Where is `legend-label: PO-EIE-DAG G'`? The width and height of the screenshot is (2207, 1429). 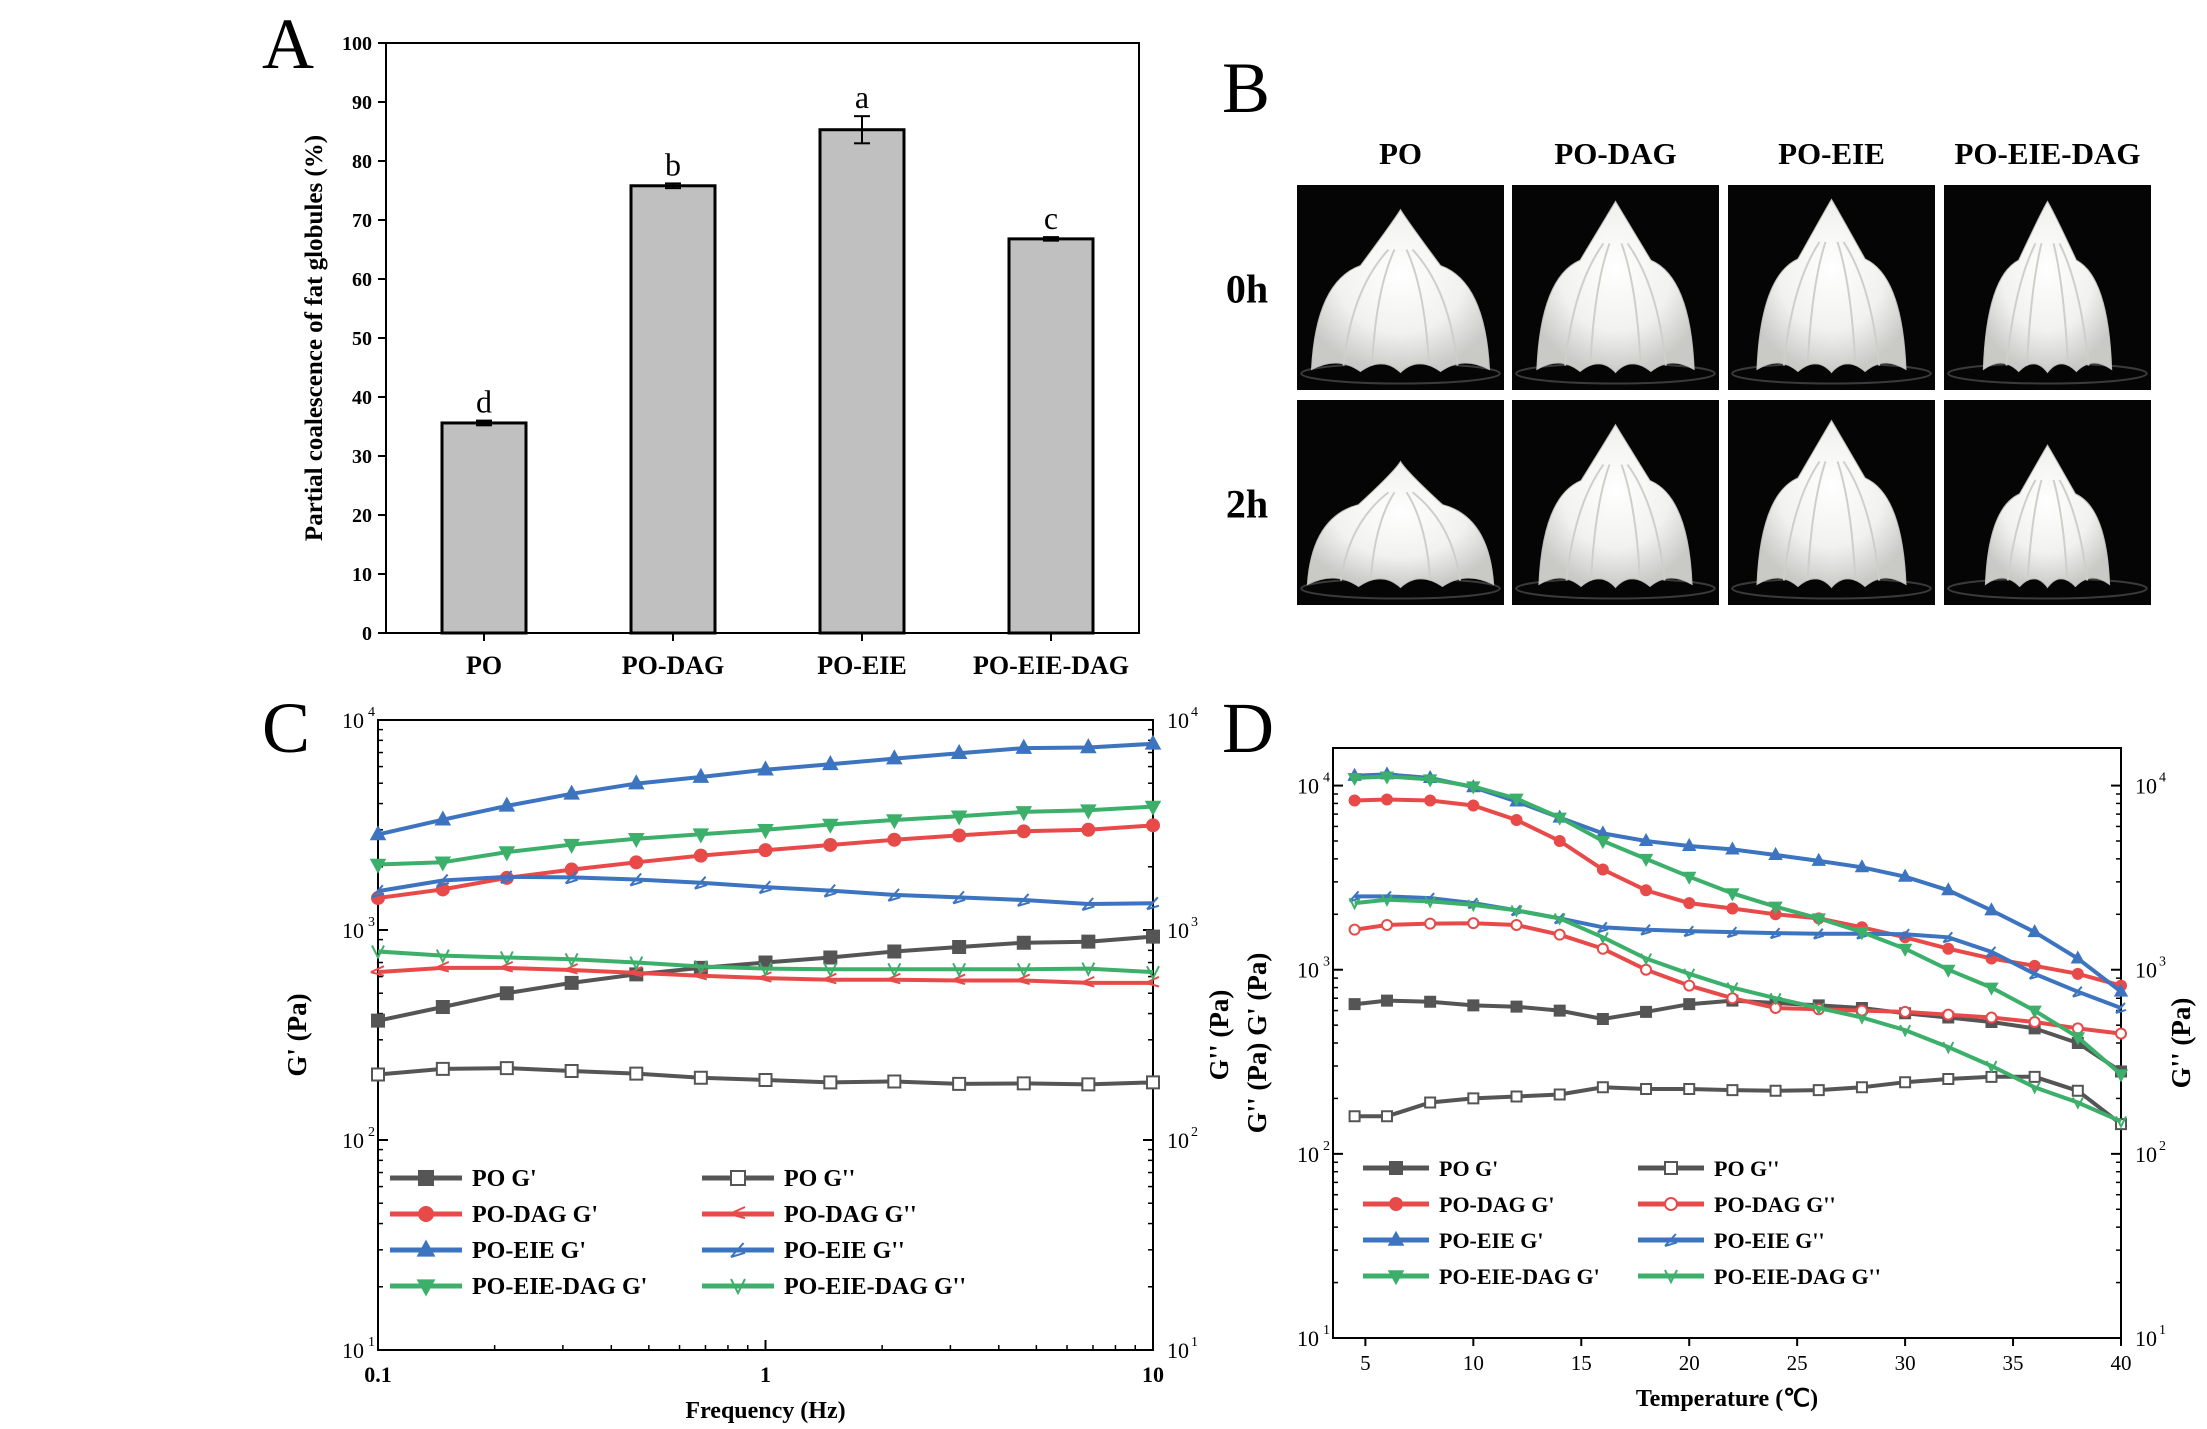 legend-label: PO-EIE-DAG G' is located at coordinates (559, 1287).